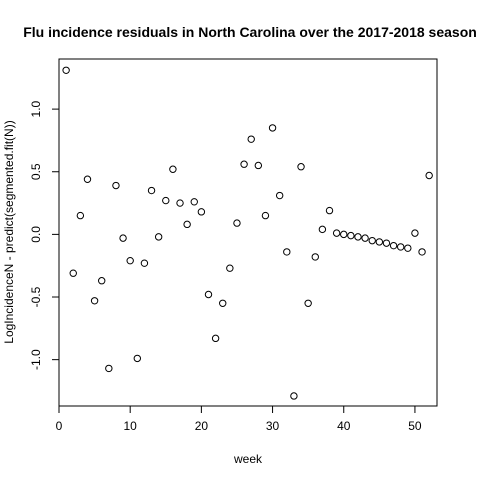  Describe the element at coordinates (131, 426) in the screenshot. I see `x-tick-label: 10` at that location.